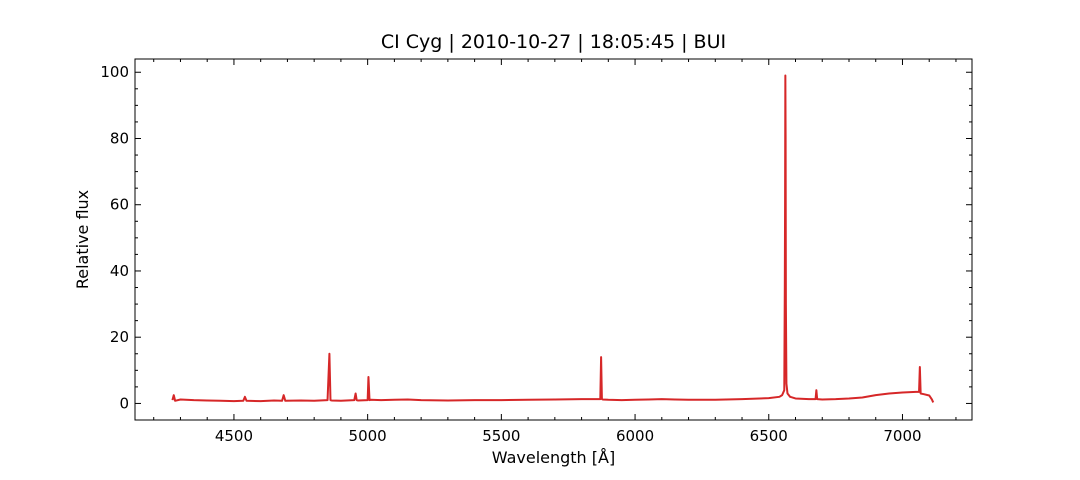  I want to click on y-tick-label: 100, so click(114, 72).